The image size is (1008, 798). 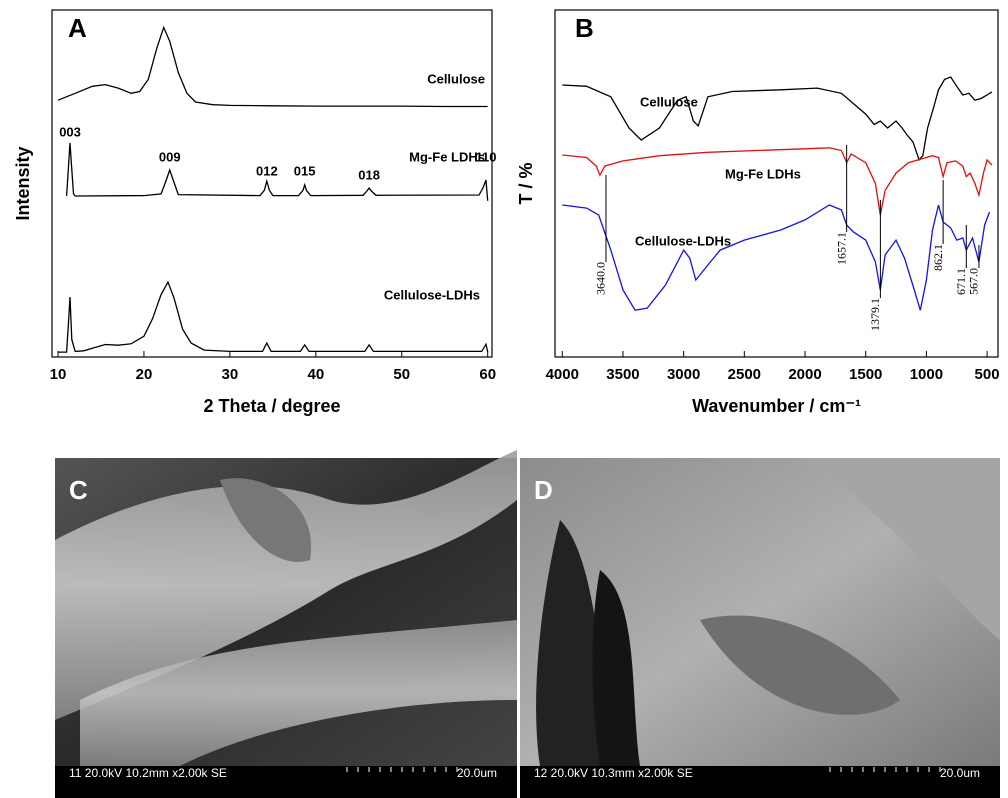 What do you see at coordinates (865, 374) in the screenshot?
I see `x-tick-label: 1500` at bounding box center [865, 374].